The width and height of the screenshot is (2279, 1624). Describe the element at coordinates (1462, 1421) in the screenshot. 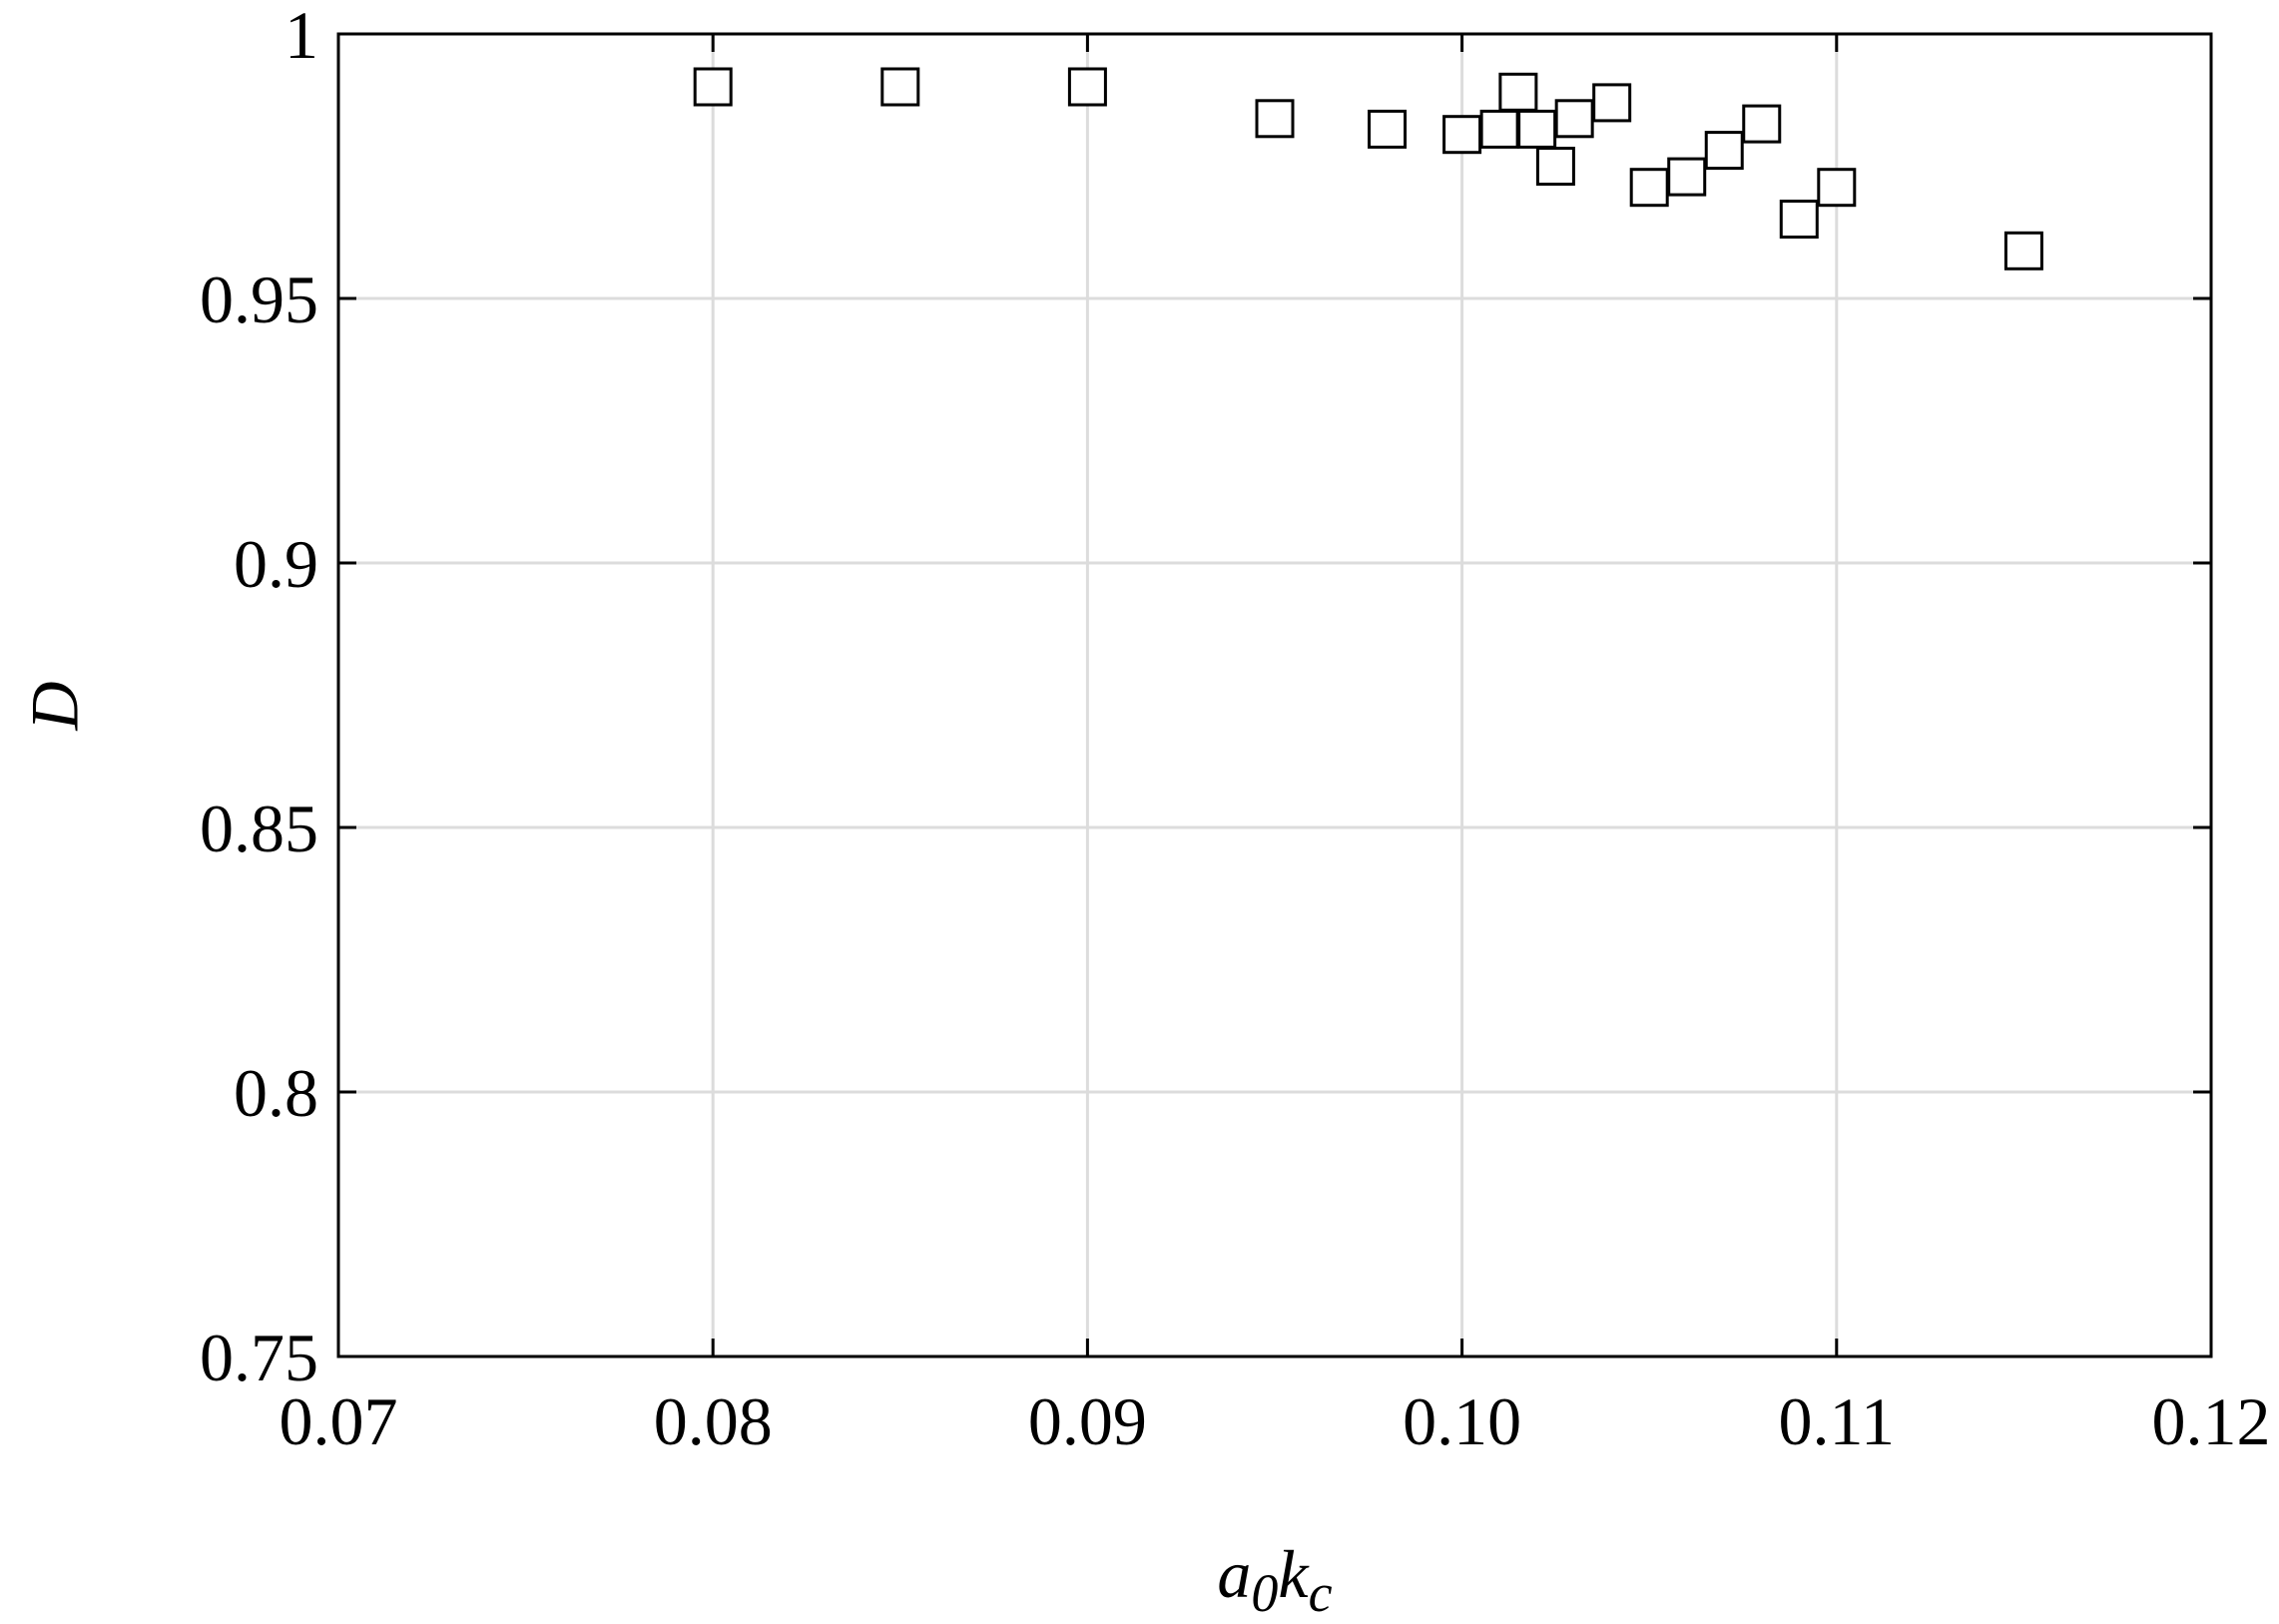

I see `x-tick-label: 0.10` at that location.